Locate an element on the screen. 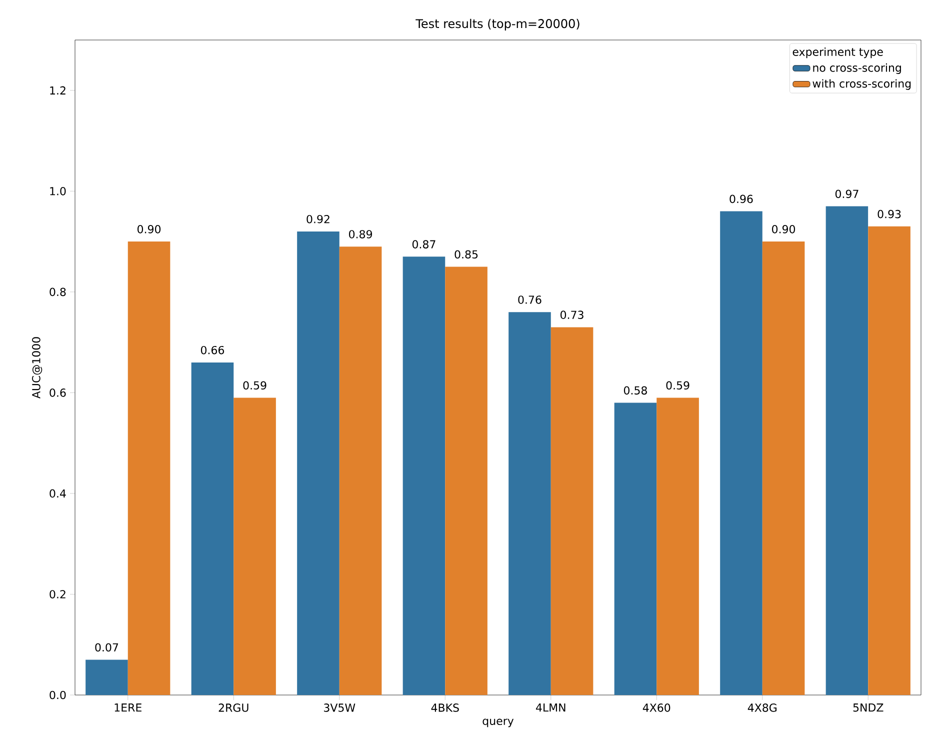  legend-label: with cross-scoring is located at coordinates (861, 84).